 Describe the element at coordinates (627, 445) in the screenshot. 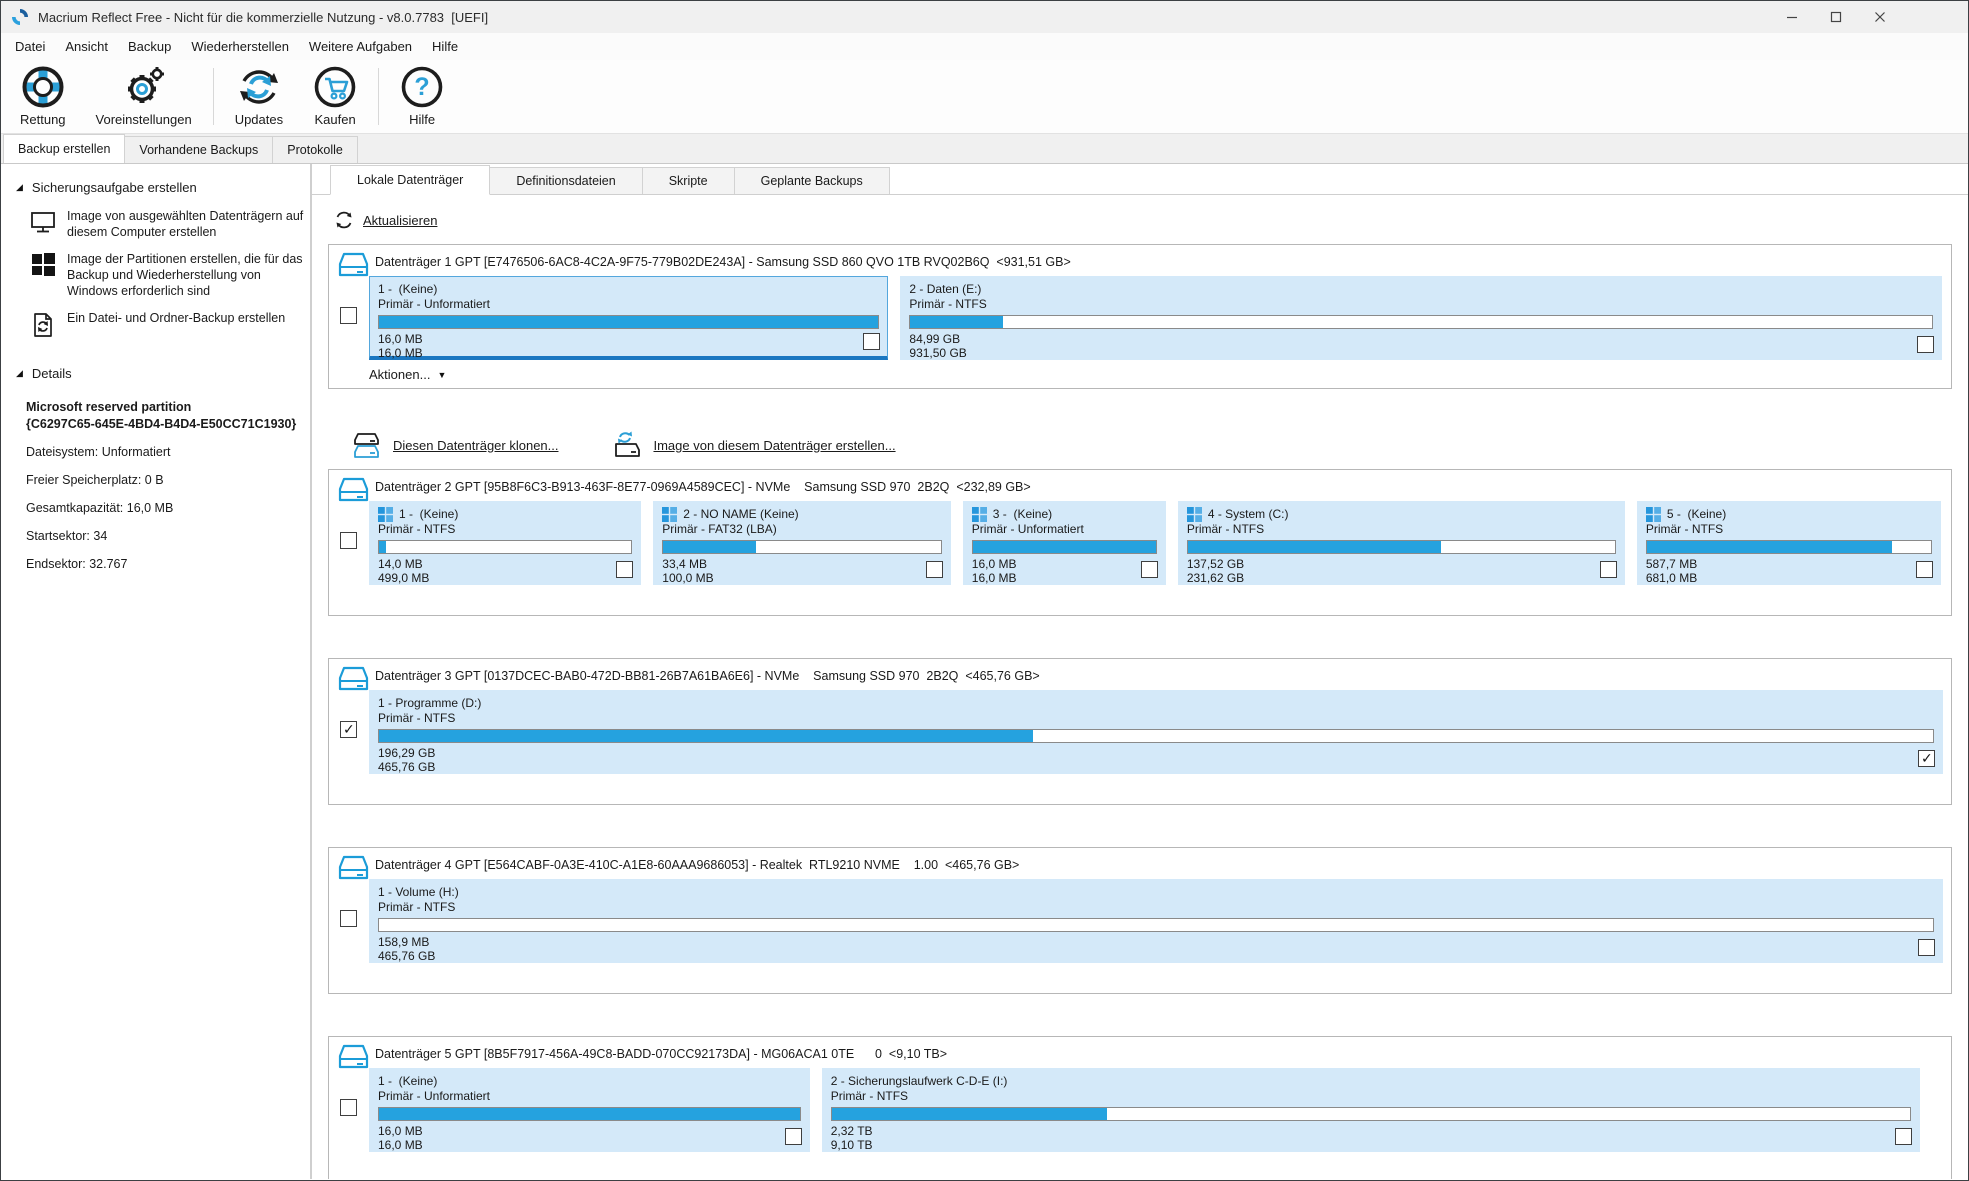

I see `image-disk-icon` at that location.